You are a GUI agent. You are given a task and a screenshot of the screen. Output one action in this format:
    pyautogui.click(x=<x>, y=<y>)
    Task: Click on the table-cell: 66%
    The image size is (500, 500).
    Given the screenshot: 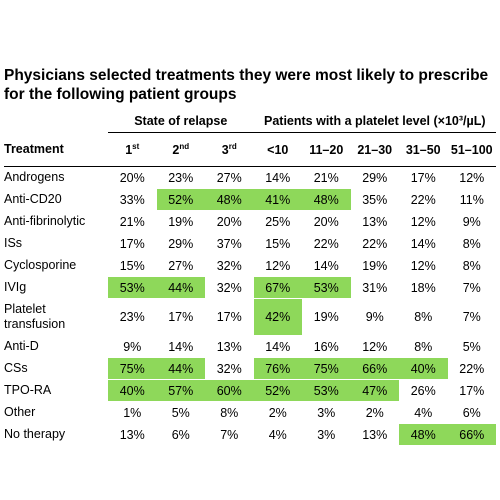 What is the action you would take?
    pyautogui.click(x=472, y=434)
    